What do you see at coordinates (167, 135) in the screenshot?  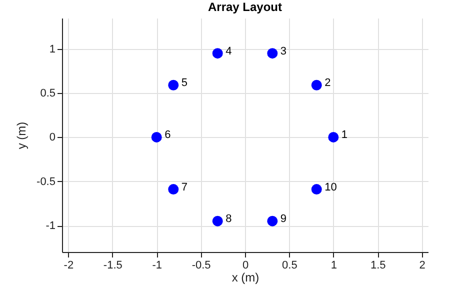 I see `annotation: 6` at bounding box center [167, 135].